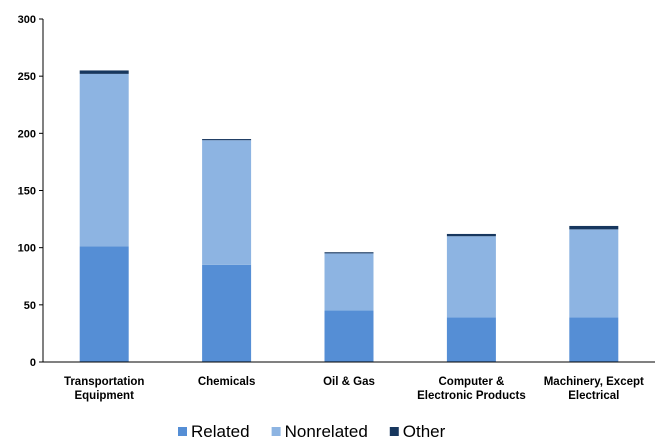  What do you see at coordinates (104, 382) in the screenshot?
I see `x-tick-label: Transportation` at bounding box center [104, 382].